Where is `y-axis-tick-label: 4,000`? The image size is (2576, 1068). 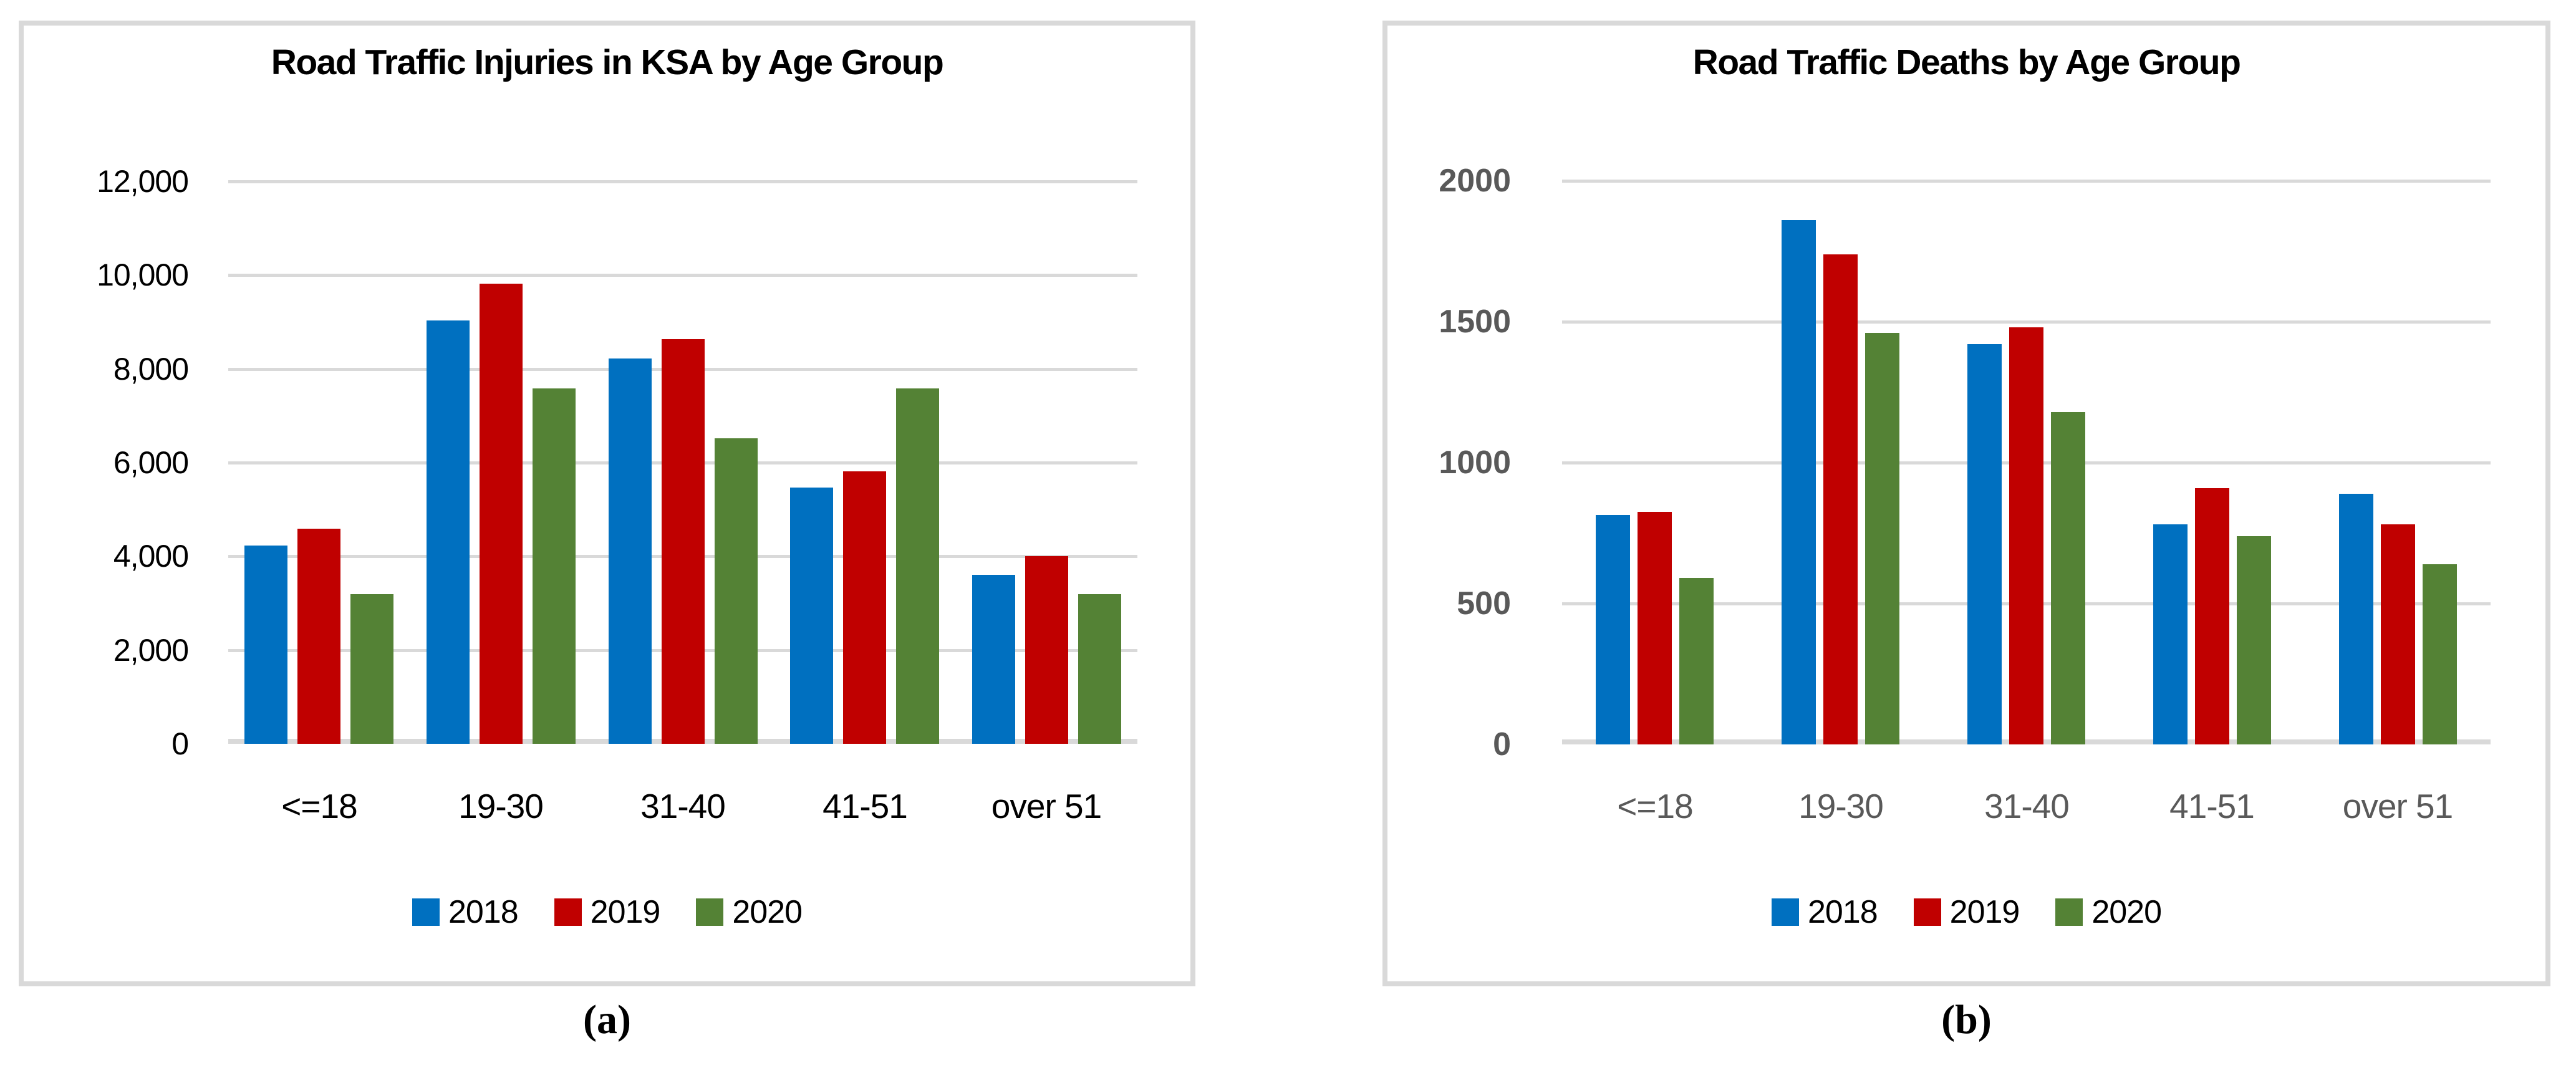 y-axis-tick-label: 4,000 is located at coordinates (151, 556).